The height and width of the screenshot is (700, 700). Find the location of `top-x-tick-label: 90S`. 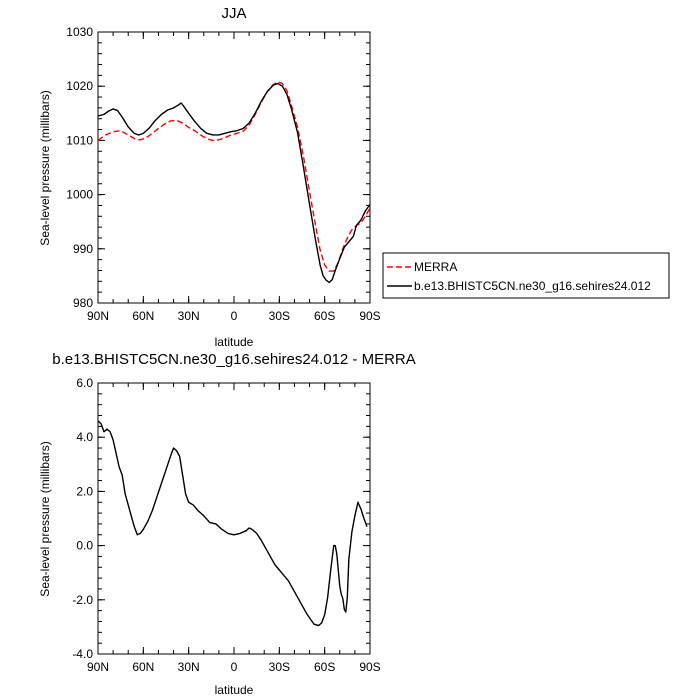

top-x-tick-label: 90S is located at coordinates (369, 316).